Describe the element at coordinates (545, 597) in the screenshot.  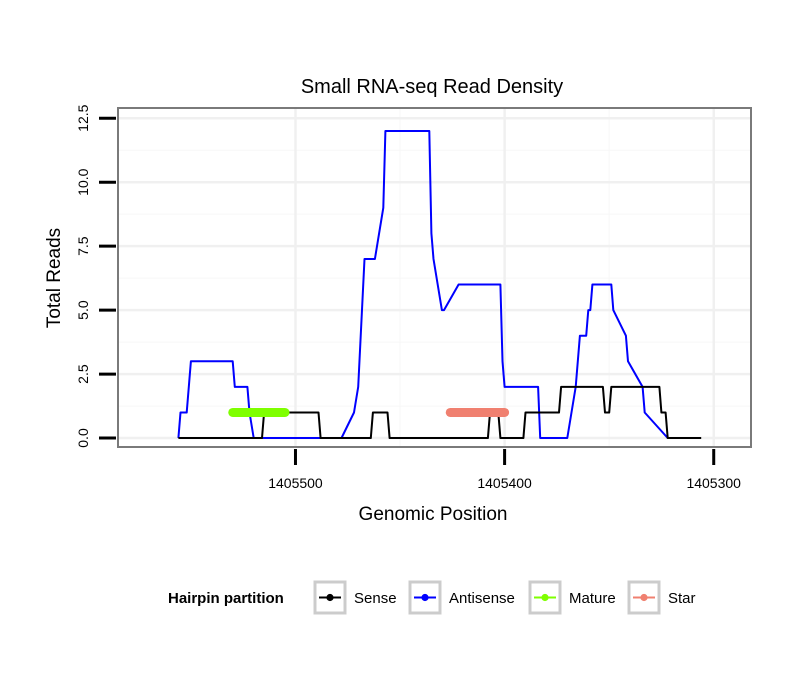
I see `legend-dot-mature` at that location.